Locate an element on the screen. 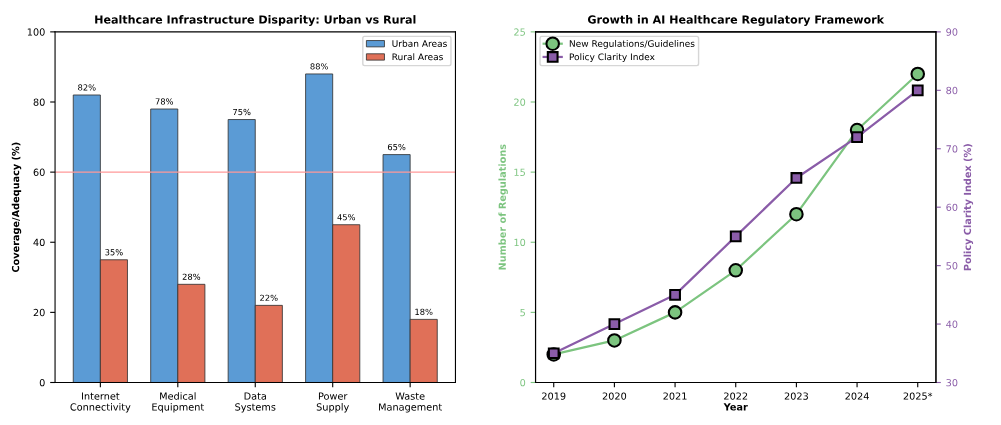 This screenshot has width=1001, height=425. x-tick-label: 2022 is located at coordinates (736, 396).